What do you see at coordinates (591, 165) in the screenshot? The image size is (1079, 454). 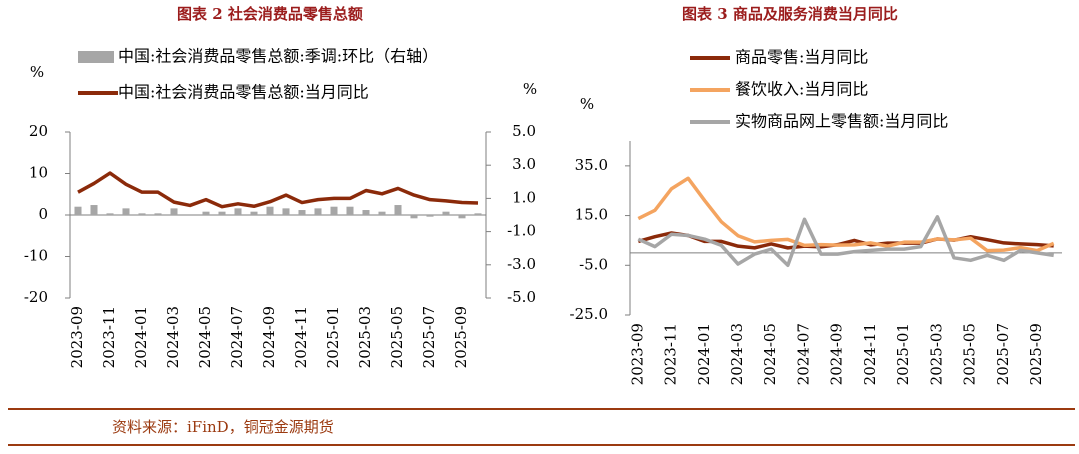 I see `y-tick-label: 35.0` at bounding box center [591, 165].